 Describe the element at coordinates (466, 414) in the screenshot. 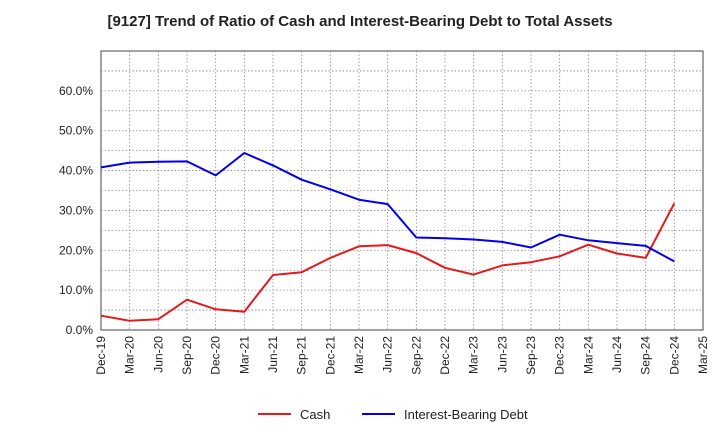

I see `legend-label: Interest-Bearing Debt` at that location.